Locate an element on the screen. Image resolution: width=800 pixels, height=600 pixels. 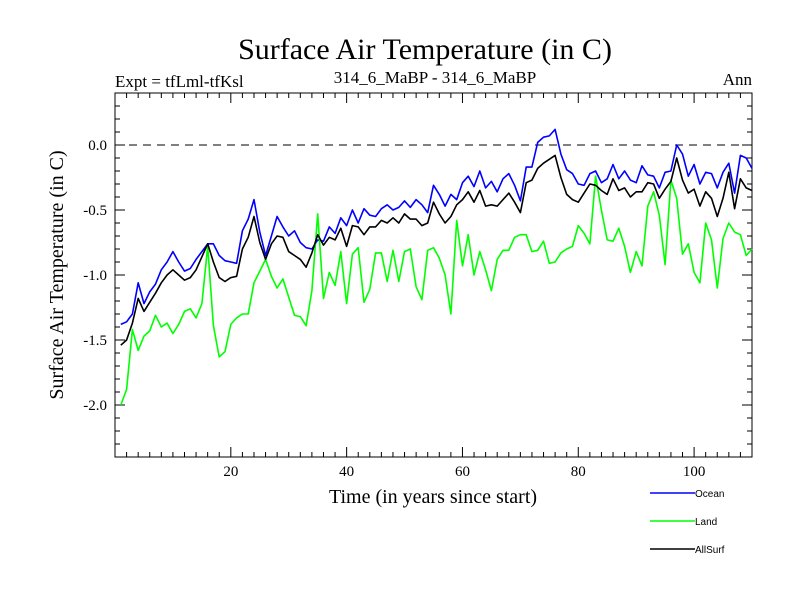
y-tick-label: -0.5 is located at coordinates (95, 211).